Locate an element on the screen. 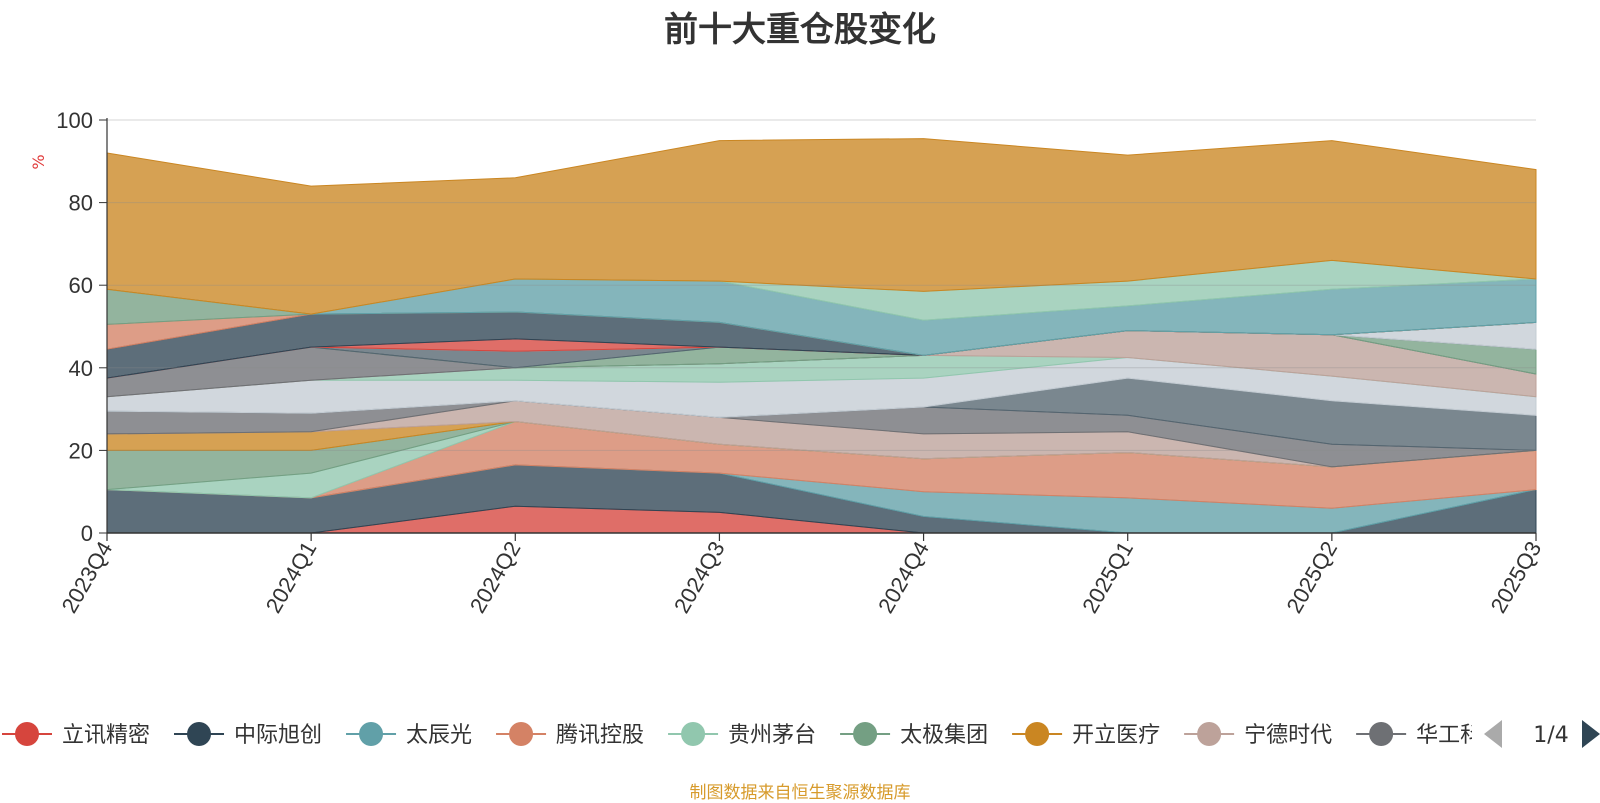 The height and width of the screenshot is (803, 1600). legend-pager: 1/4 is located at coordinates (1542, 734).